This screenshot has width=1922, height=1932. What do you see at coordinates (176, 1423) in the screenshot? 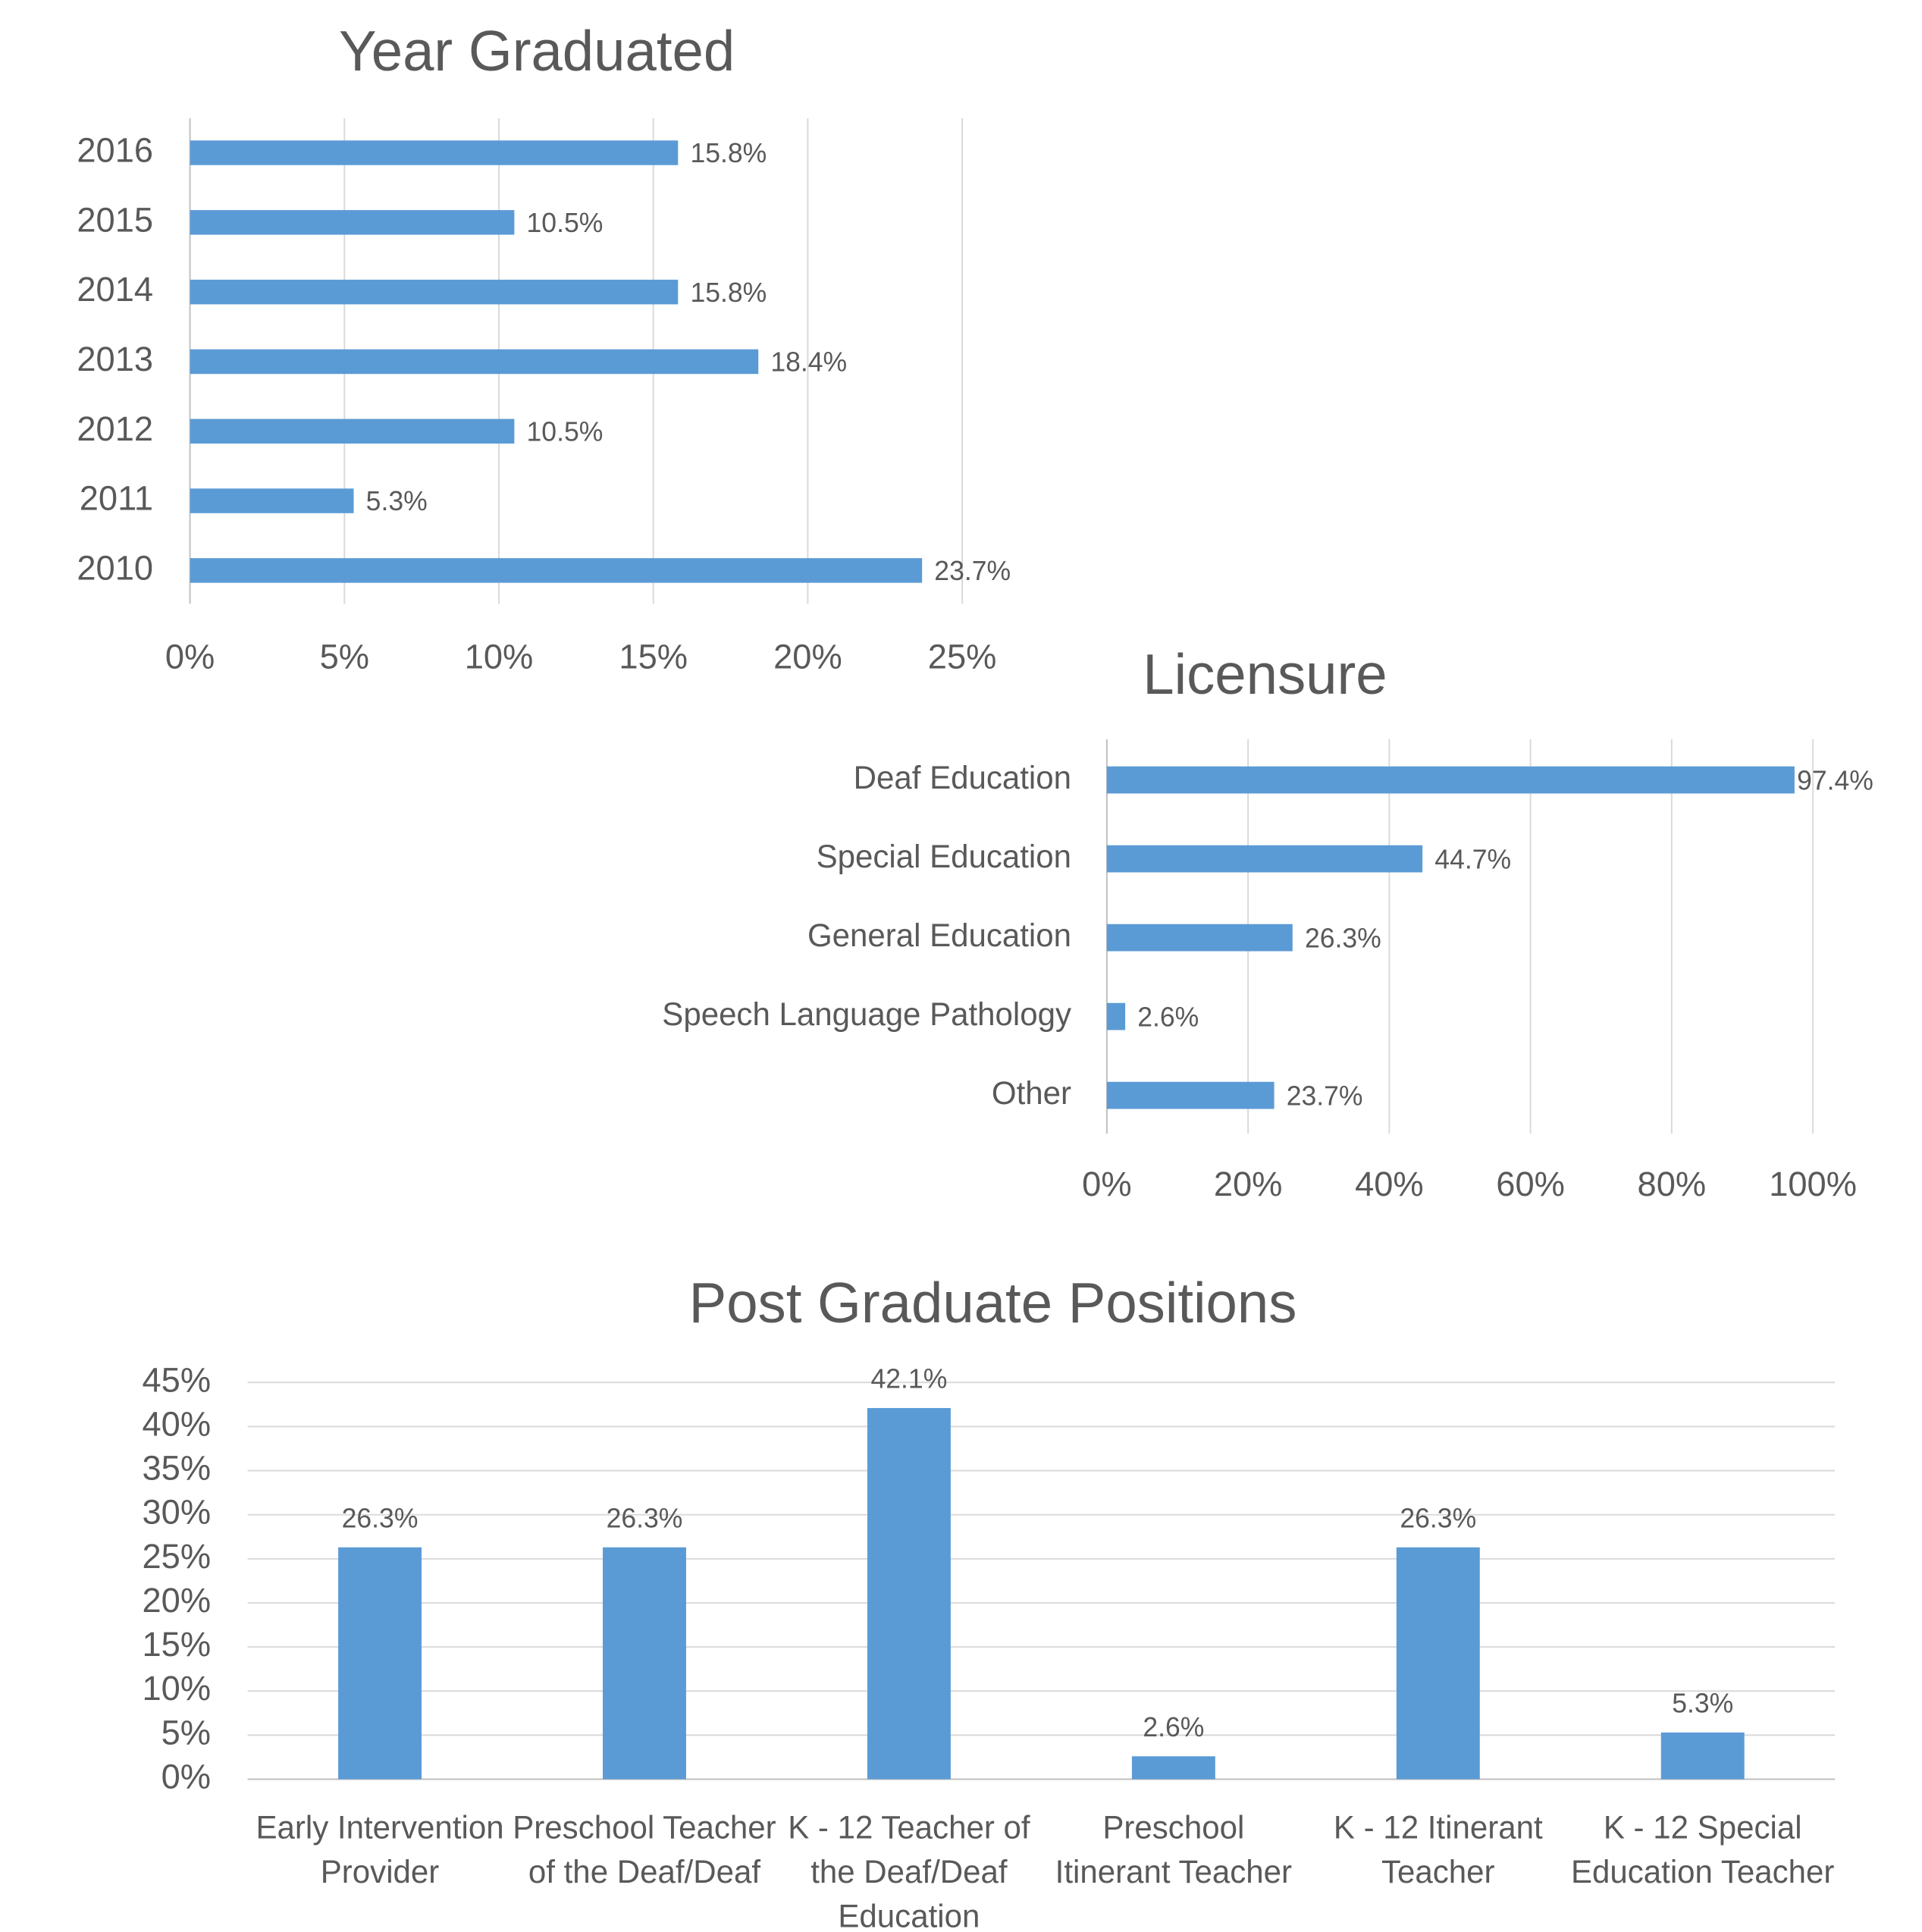
I see `y-tick-label: 40%` at bounding box center [176, 1423].